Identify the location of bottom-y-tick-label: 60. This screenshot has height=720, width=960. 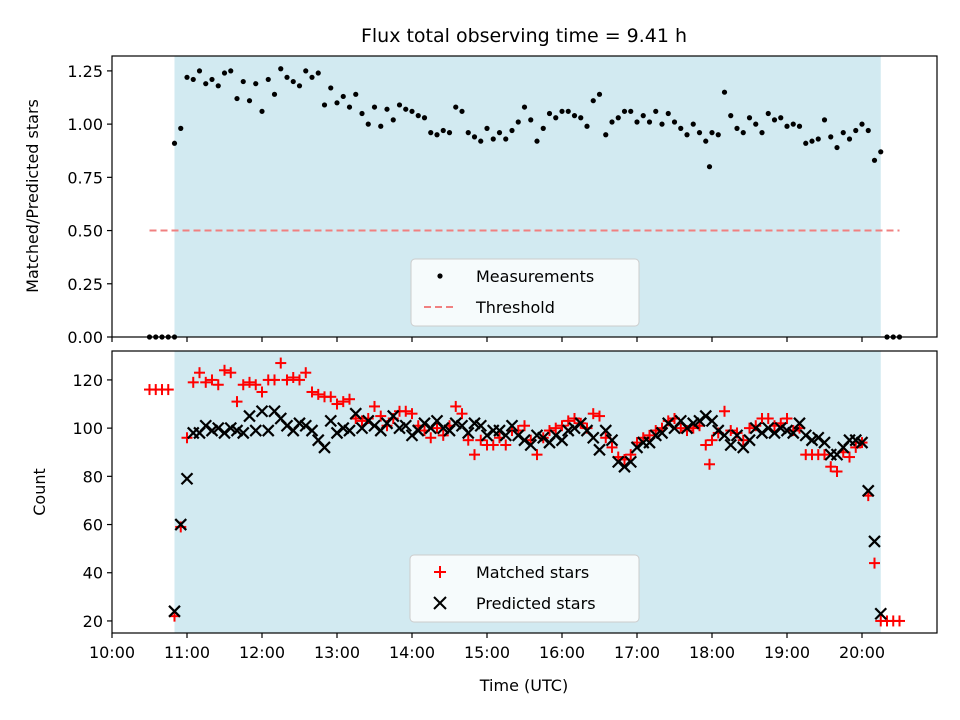
(93, 525).